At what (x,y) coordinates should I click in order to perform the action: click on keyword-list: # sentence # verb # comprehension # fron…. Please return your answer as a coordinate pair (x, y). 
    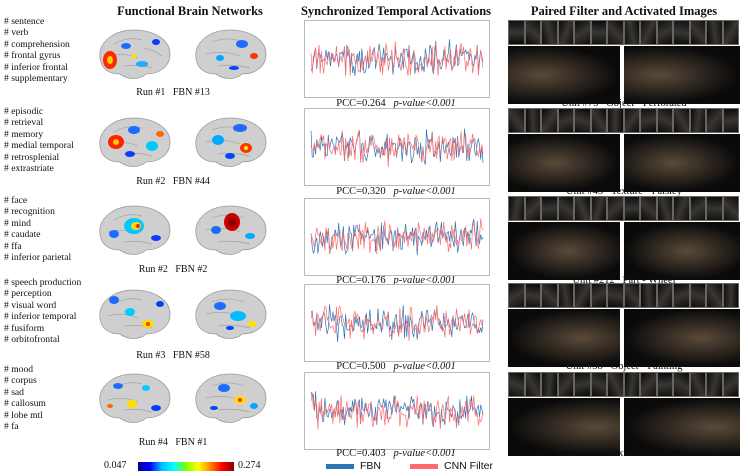
    Looking at the image, I should click on (37, 50).